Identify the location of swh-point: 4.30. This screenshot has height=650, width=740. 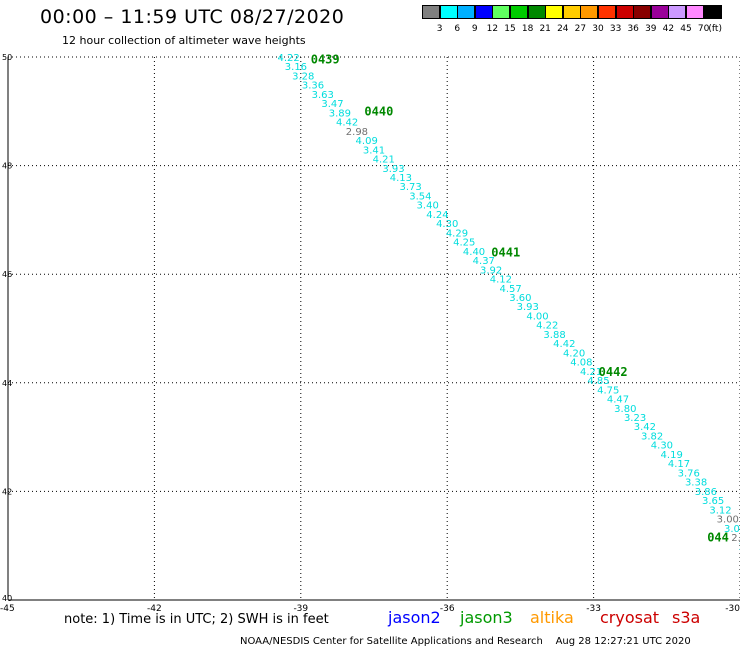
(662, 446).